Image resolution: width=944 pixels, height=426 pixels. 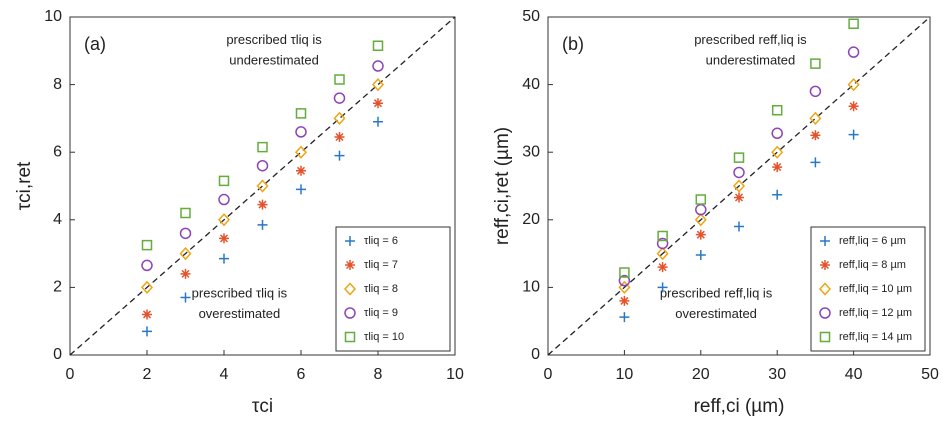 I want to click on legend-label: τliq = 8, so click(x=381, y=289).